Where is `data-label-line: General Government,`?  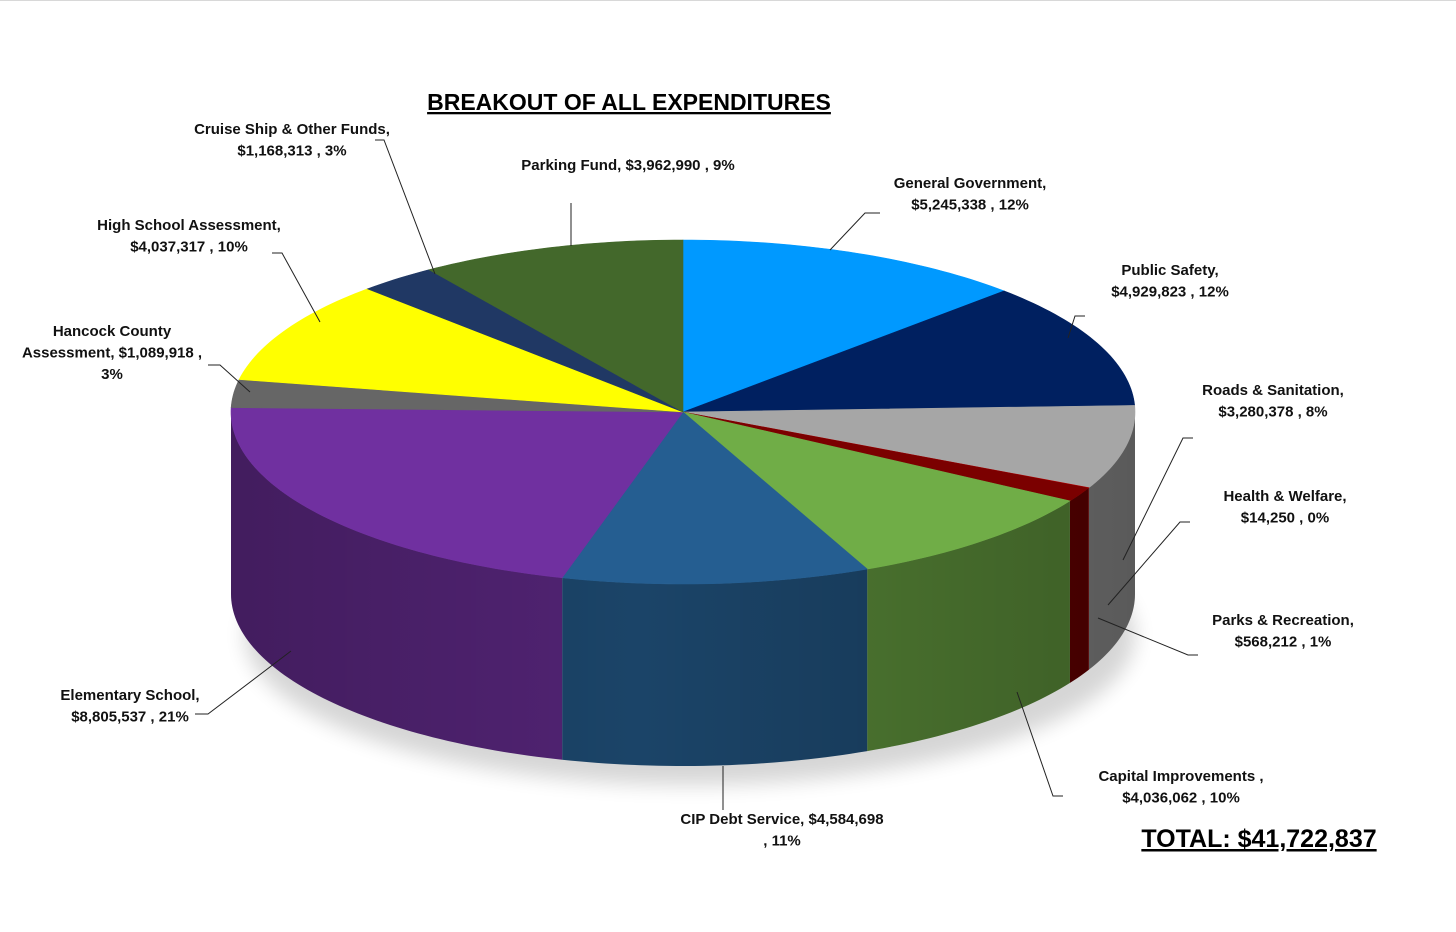 data-label-line: General Government, is located at coordinates (970, 183).